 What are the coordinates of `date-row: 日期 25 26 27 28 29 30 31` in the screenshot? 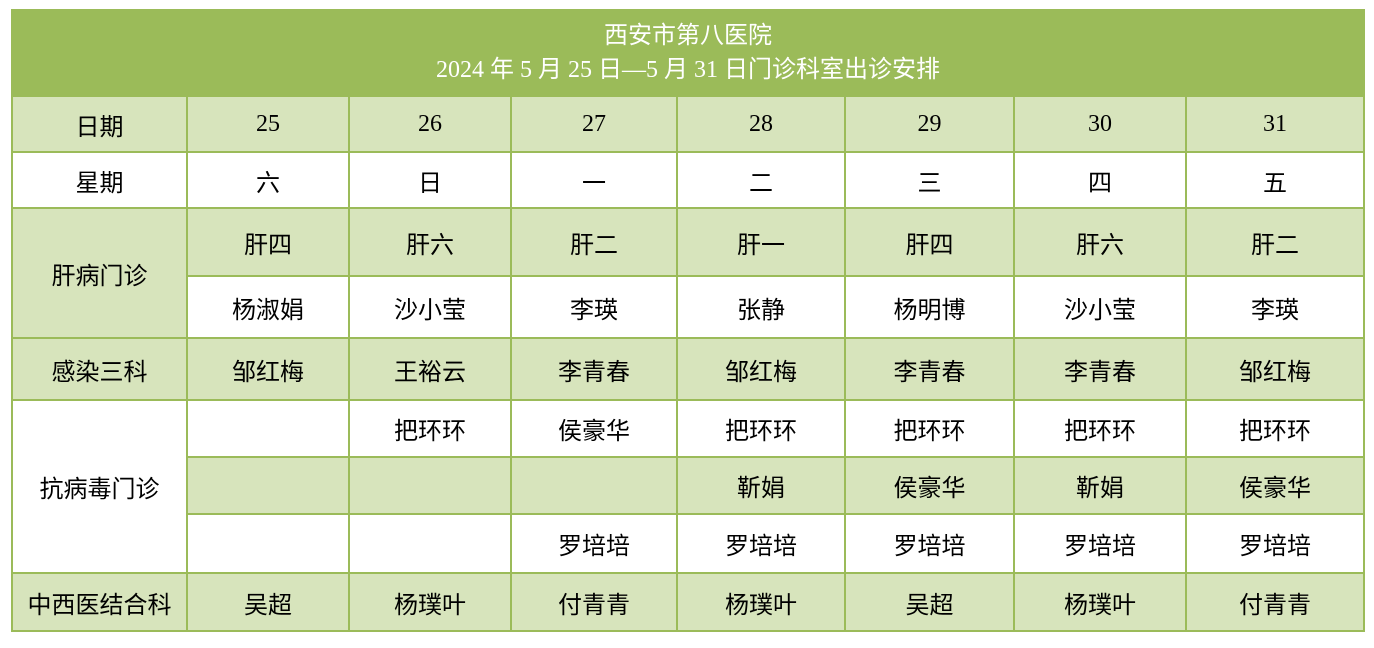 It's located at (688, 124).